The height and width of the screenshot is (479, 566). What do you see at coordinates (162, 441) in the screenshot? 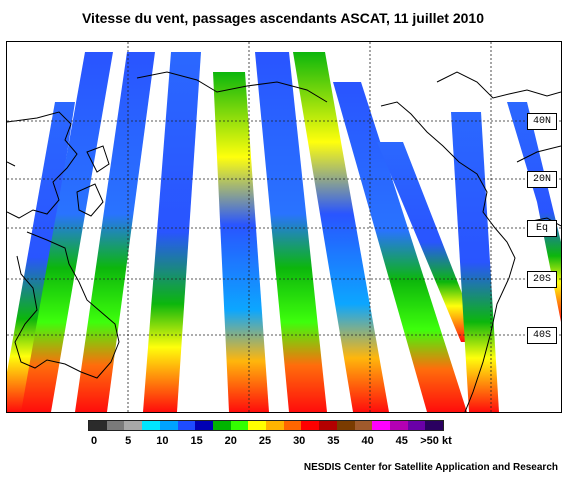
I see `colorbar-tick-label: 10` at bounding box center [162, 441].